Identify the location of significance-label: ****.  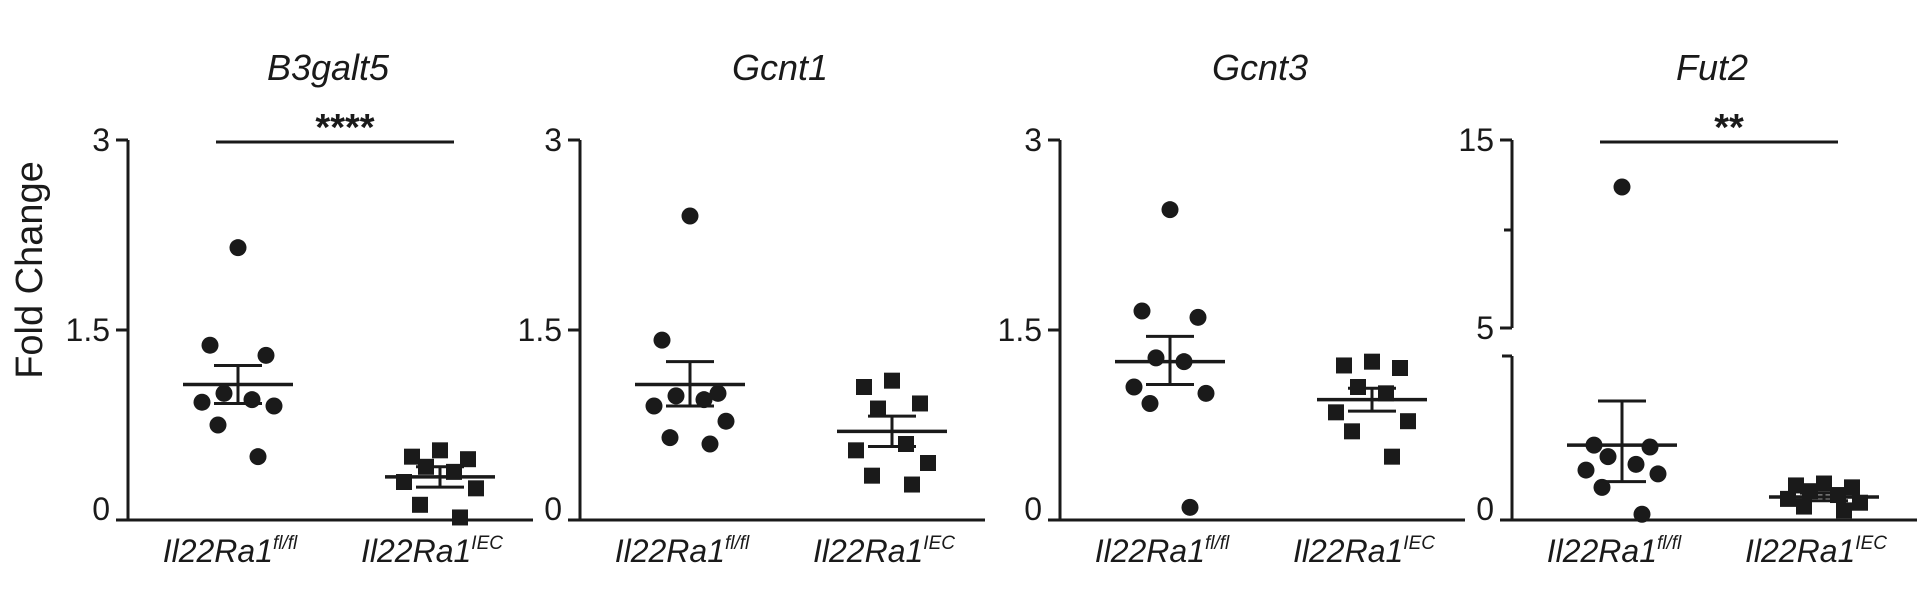
(344, 128).